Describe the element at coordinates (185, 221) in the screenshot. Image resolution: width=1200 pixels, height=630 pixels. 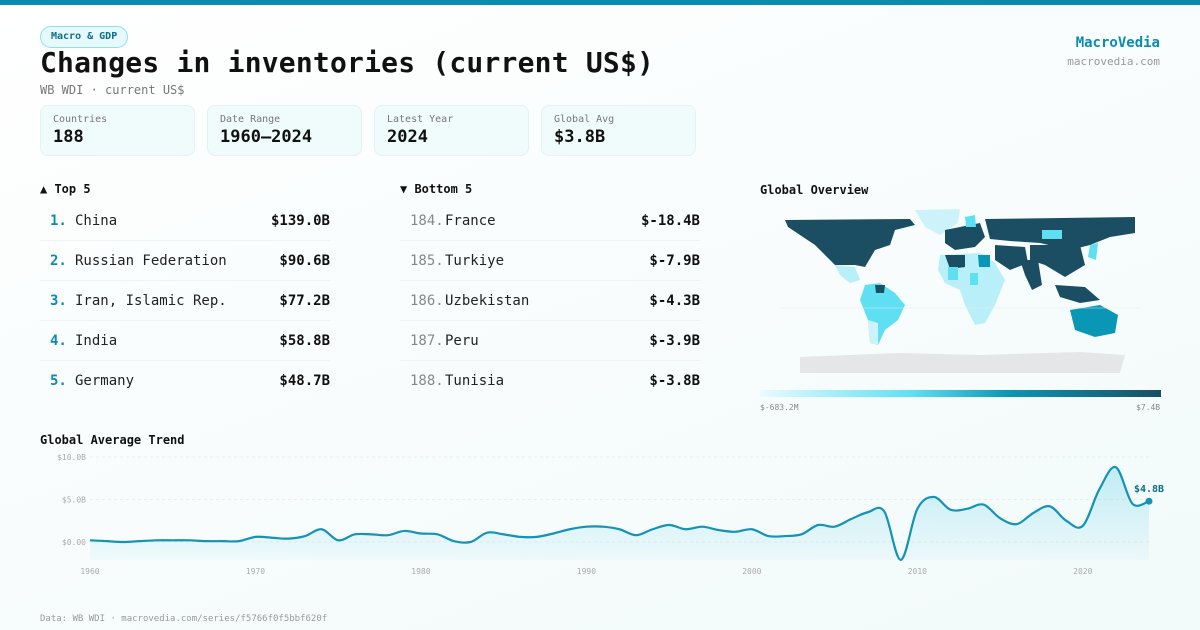
I see `list-item: 1. China $139.0B` at that location.